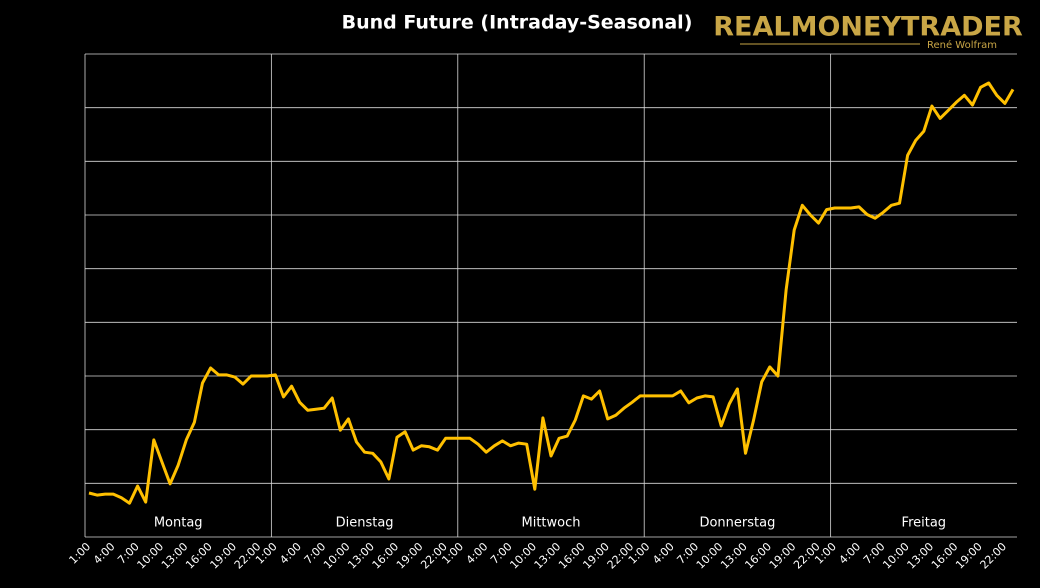  I want to click on day-label: Dienstag, so click(365, 523).